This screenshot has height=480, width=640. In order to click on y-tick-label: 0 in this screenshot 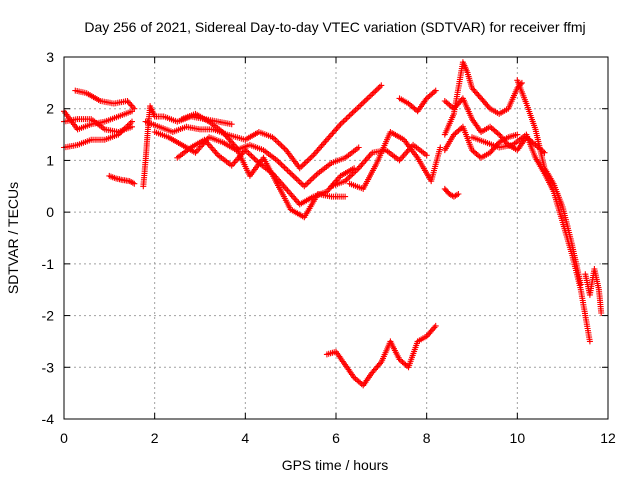, I will do `click(50, 212)`.